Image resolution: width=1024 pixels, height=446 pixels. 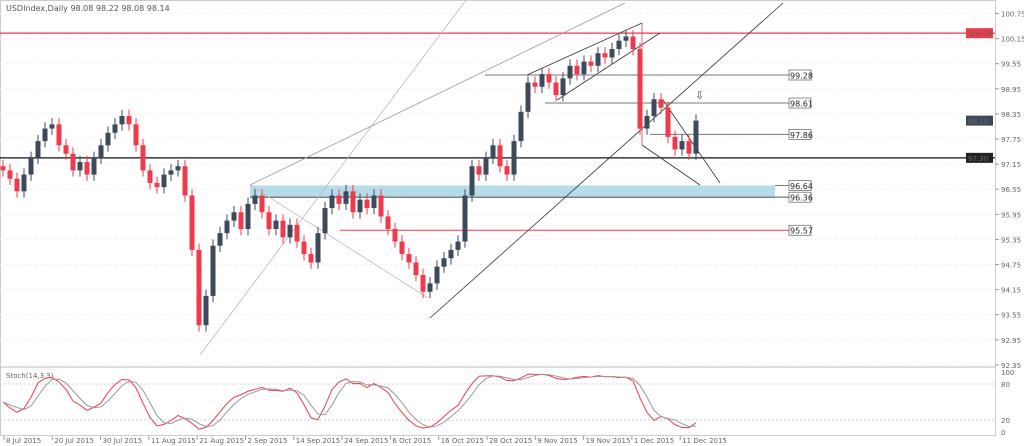 I want to click on x-tick-label: 11 Dec 2015, so click(x=704, y=441).